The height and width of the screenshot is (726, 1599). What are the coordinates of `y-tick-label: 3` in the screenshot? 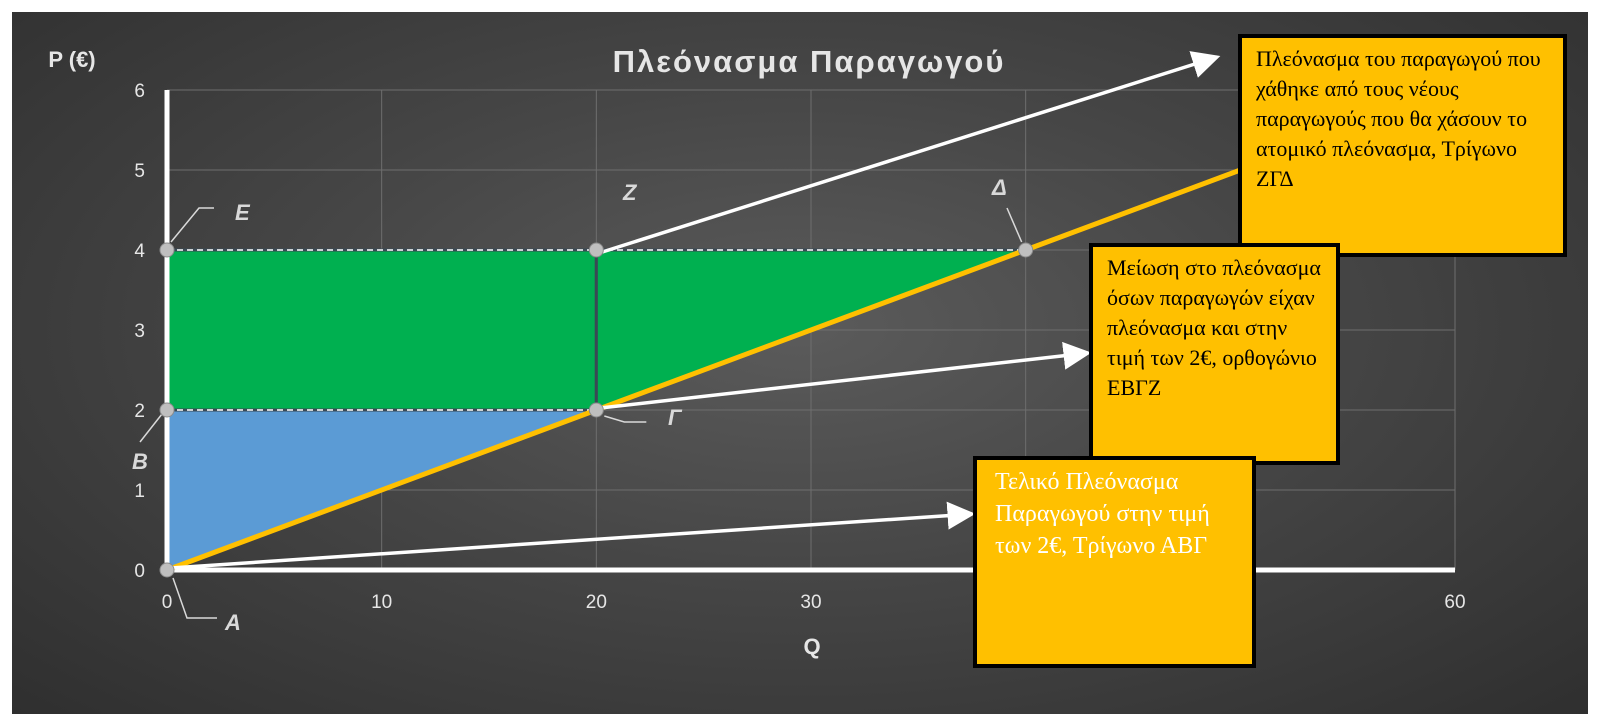 It's located at (139, 331).